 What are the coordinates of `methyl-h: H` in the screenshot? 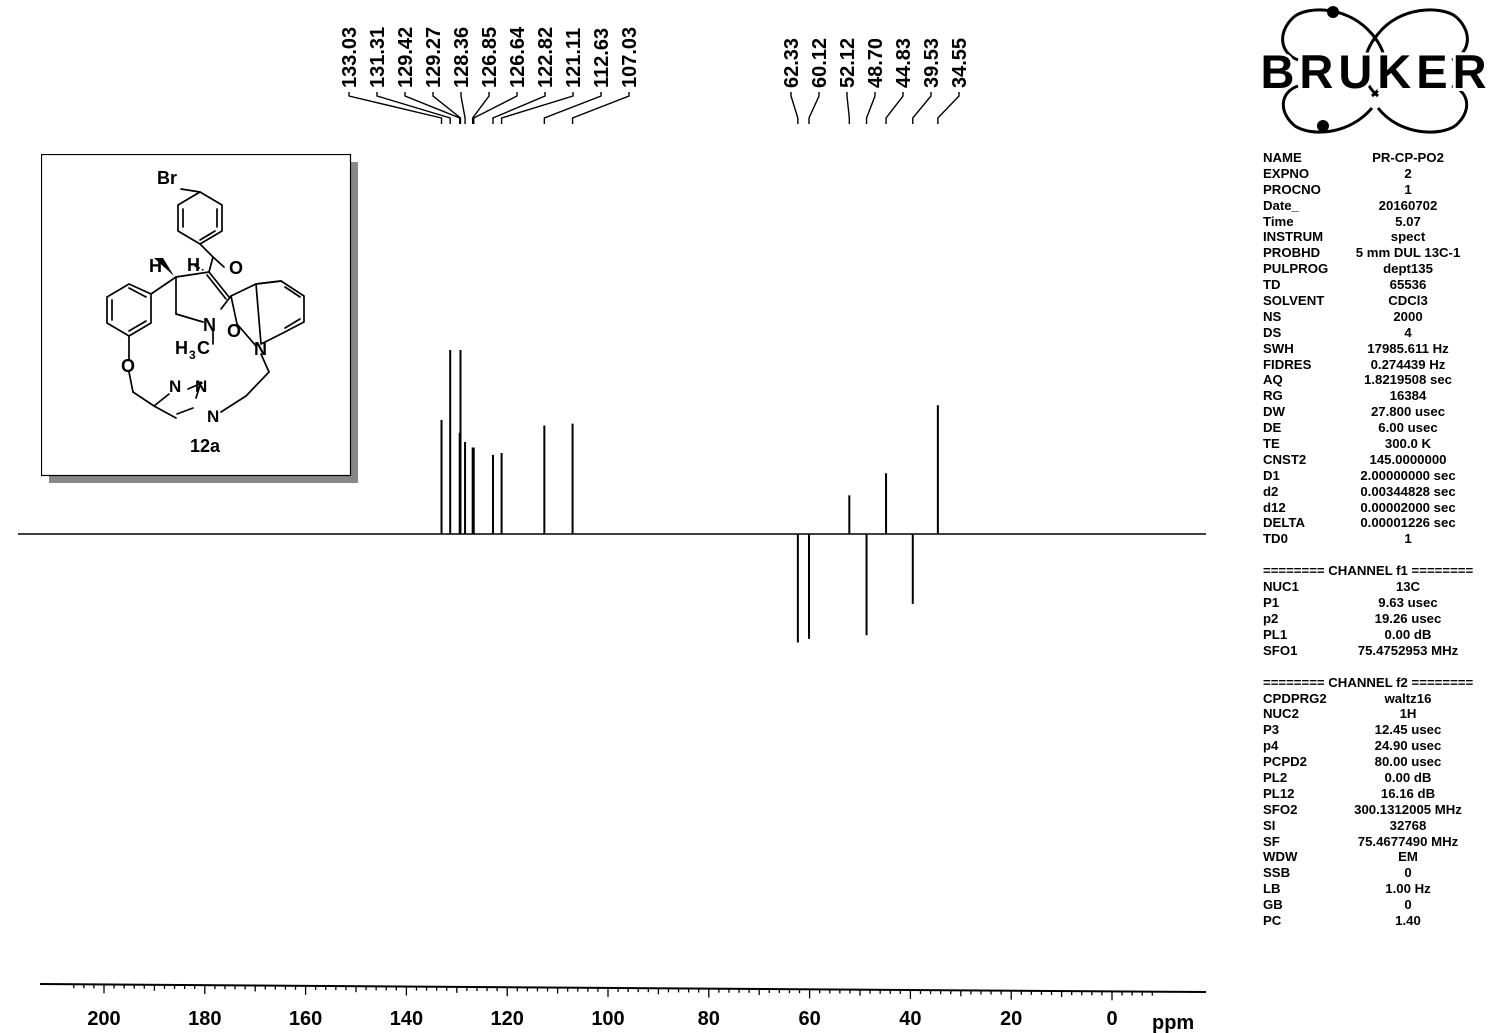 It's located at (181, 348).